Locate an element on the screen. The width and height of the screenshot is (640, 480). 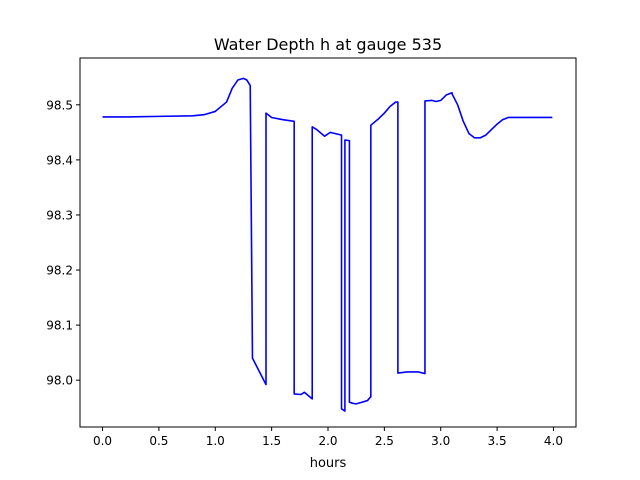
x-tick-label: 2.0 is located at coordinates (327, 441).